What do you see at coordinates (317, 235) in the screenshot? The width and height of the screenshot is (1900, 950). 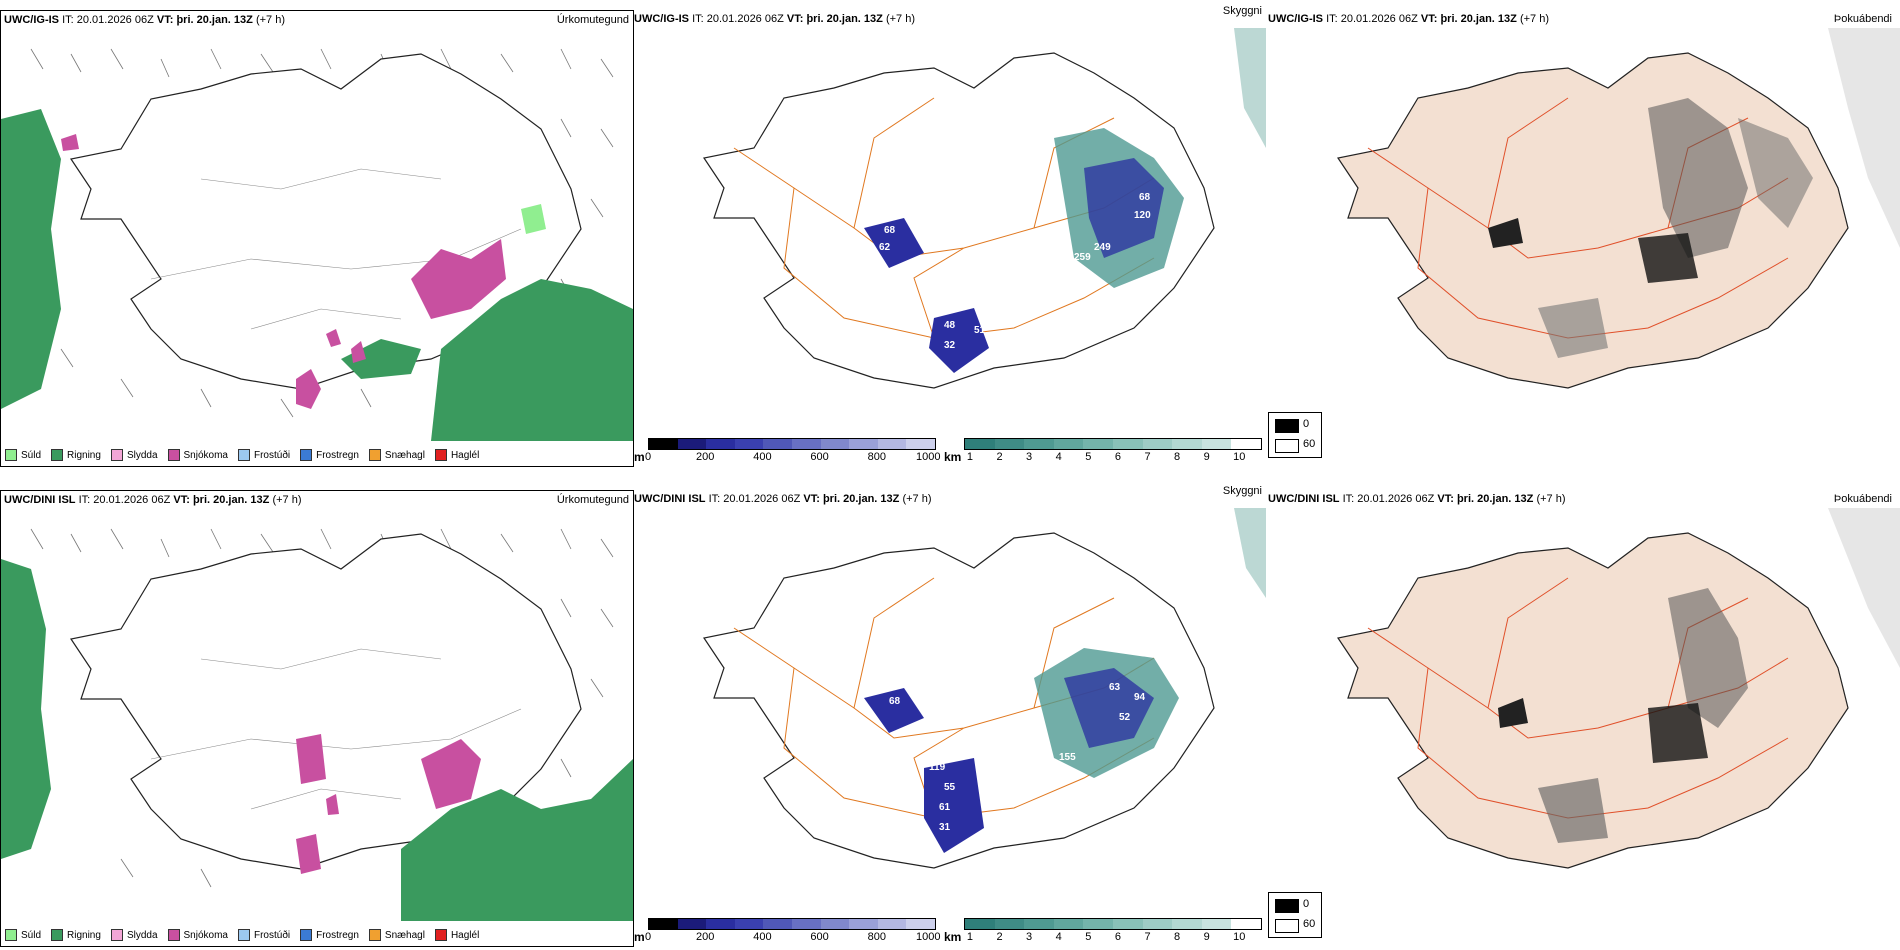 I see `ptype-map-svg` at bounding box center [317, 235].